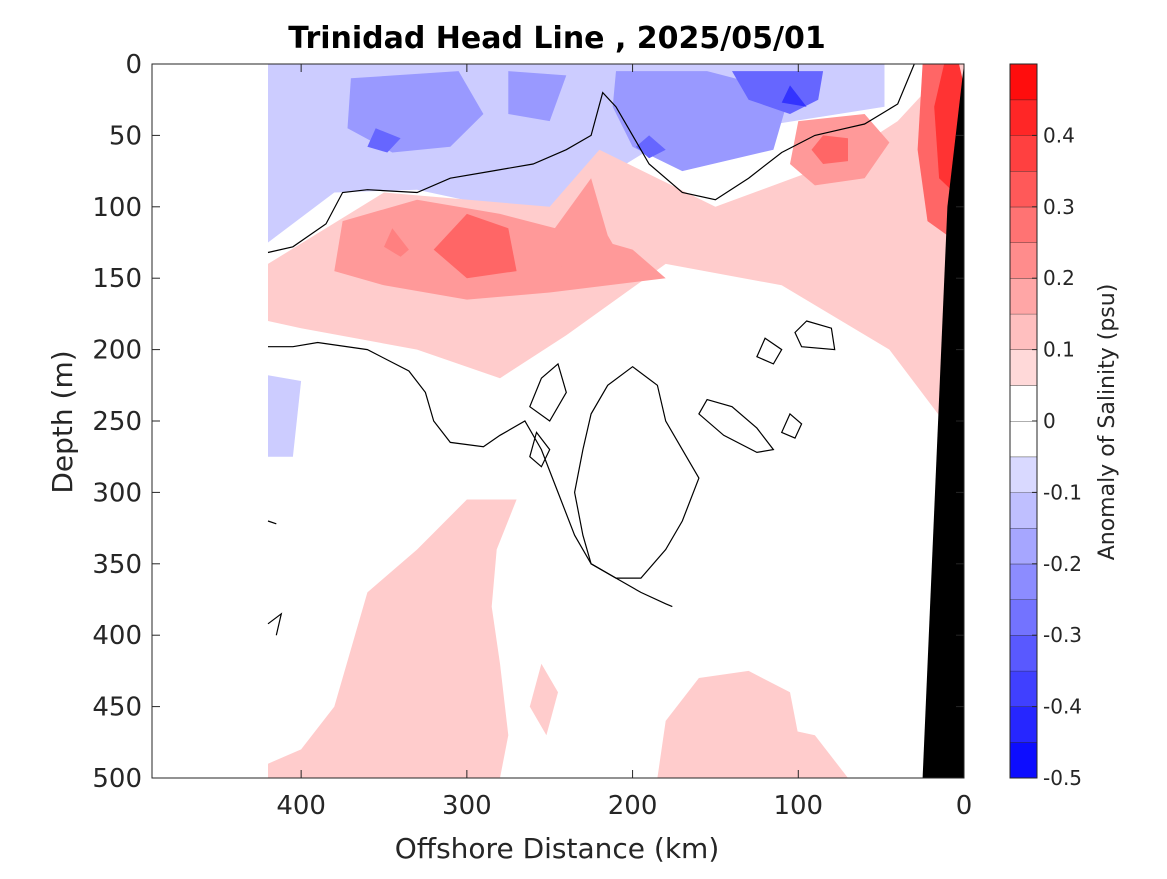 Image resolution: width=1167 pixels, height=879 pixels. I want to click on colorbar-tick-label: 0.2, so click(1059, 278).